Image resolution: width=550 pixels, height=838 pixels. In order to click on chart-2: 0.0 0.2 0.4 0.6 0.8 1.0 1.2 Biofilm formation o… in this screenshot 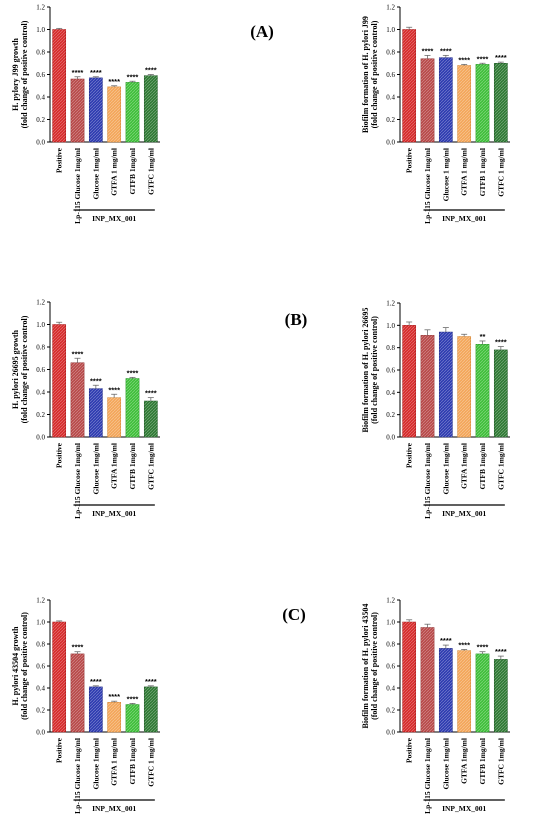, I will do `click(435, 114)`.